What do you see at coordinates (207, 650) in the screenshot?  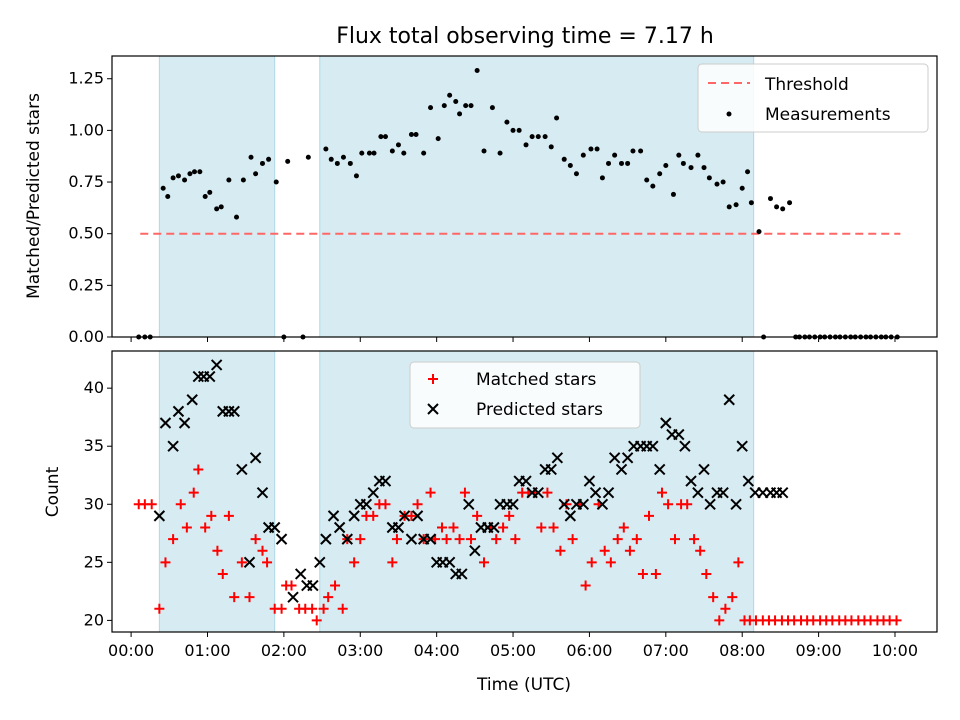 I see `x-tick-label: 01:00` at bounding box center [207, 650].